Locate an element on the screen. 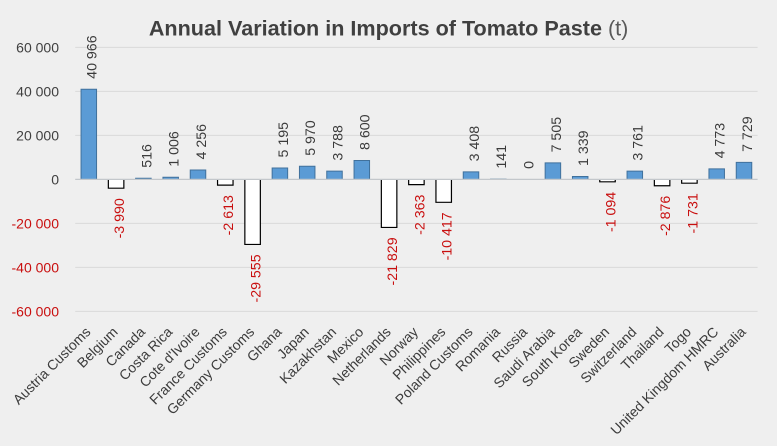 The width and height of the screenshot is (777, 446). svg-text: 40 966 is located at coordinates (93, 57).